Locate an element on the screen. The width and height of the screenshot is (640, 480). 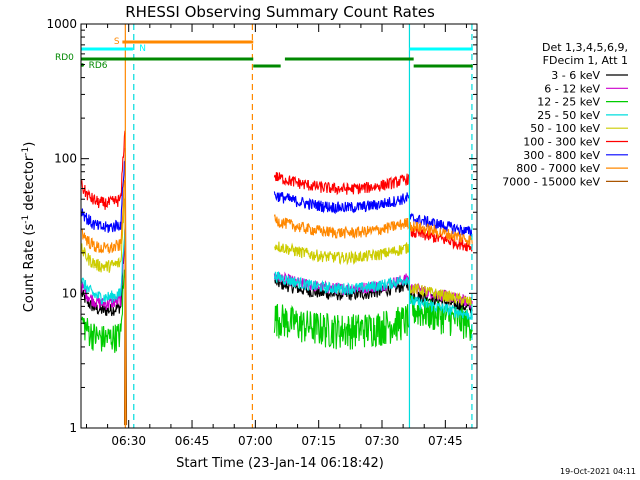
legend-header-line-1: Det 1,3,4,5,6,9, is located at coordinates (585, 47).